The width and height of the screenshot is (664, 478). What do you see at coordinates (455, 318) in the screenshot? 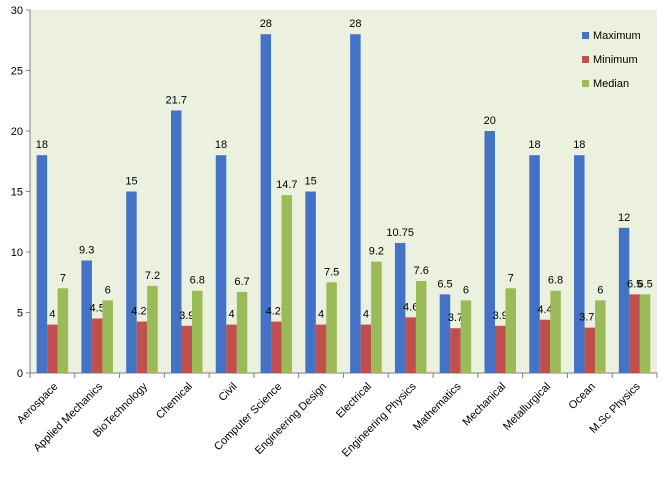
I see `data-label-minimum: 3.7` at bounding box center [455, 318].